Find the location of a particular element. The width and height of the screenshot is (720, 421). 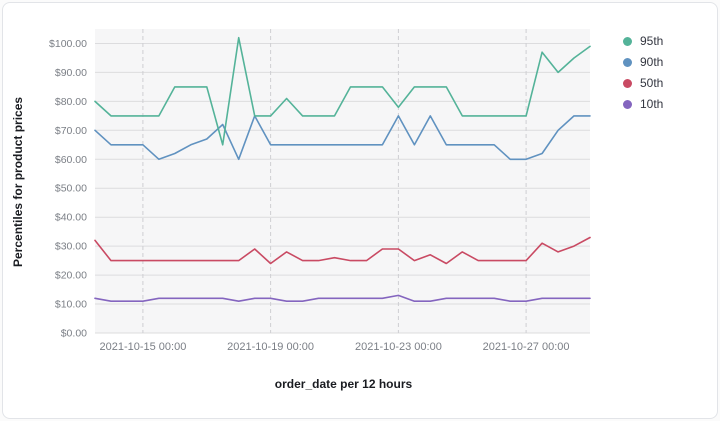

y-tick-label: $100.00 is located at coordinates (68, 44).